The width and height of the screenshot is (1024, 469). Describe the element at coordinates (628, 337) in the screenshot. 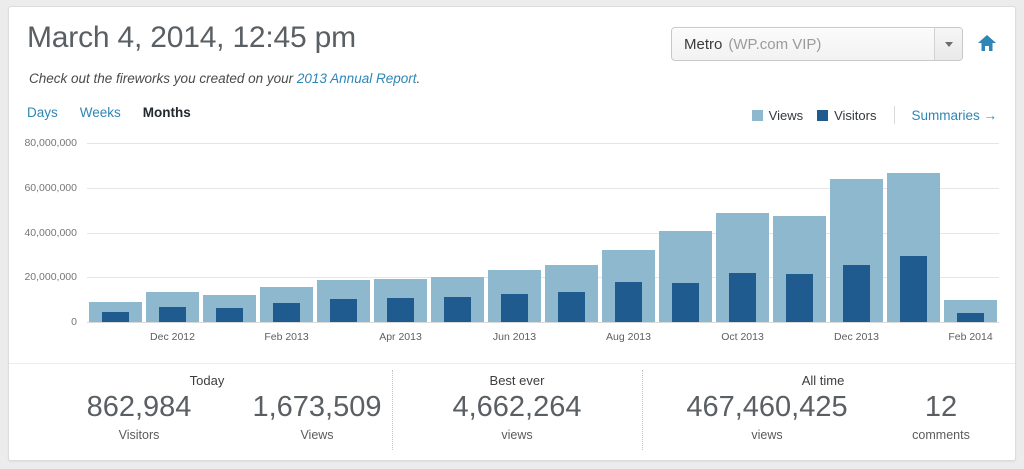

I see `x-axis-tick-label: Aug 2013` at that location.